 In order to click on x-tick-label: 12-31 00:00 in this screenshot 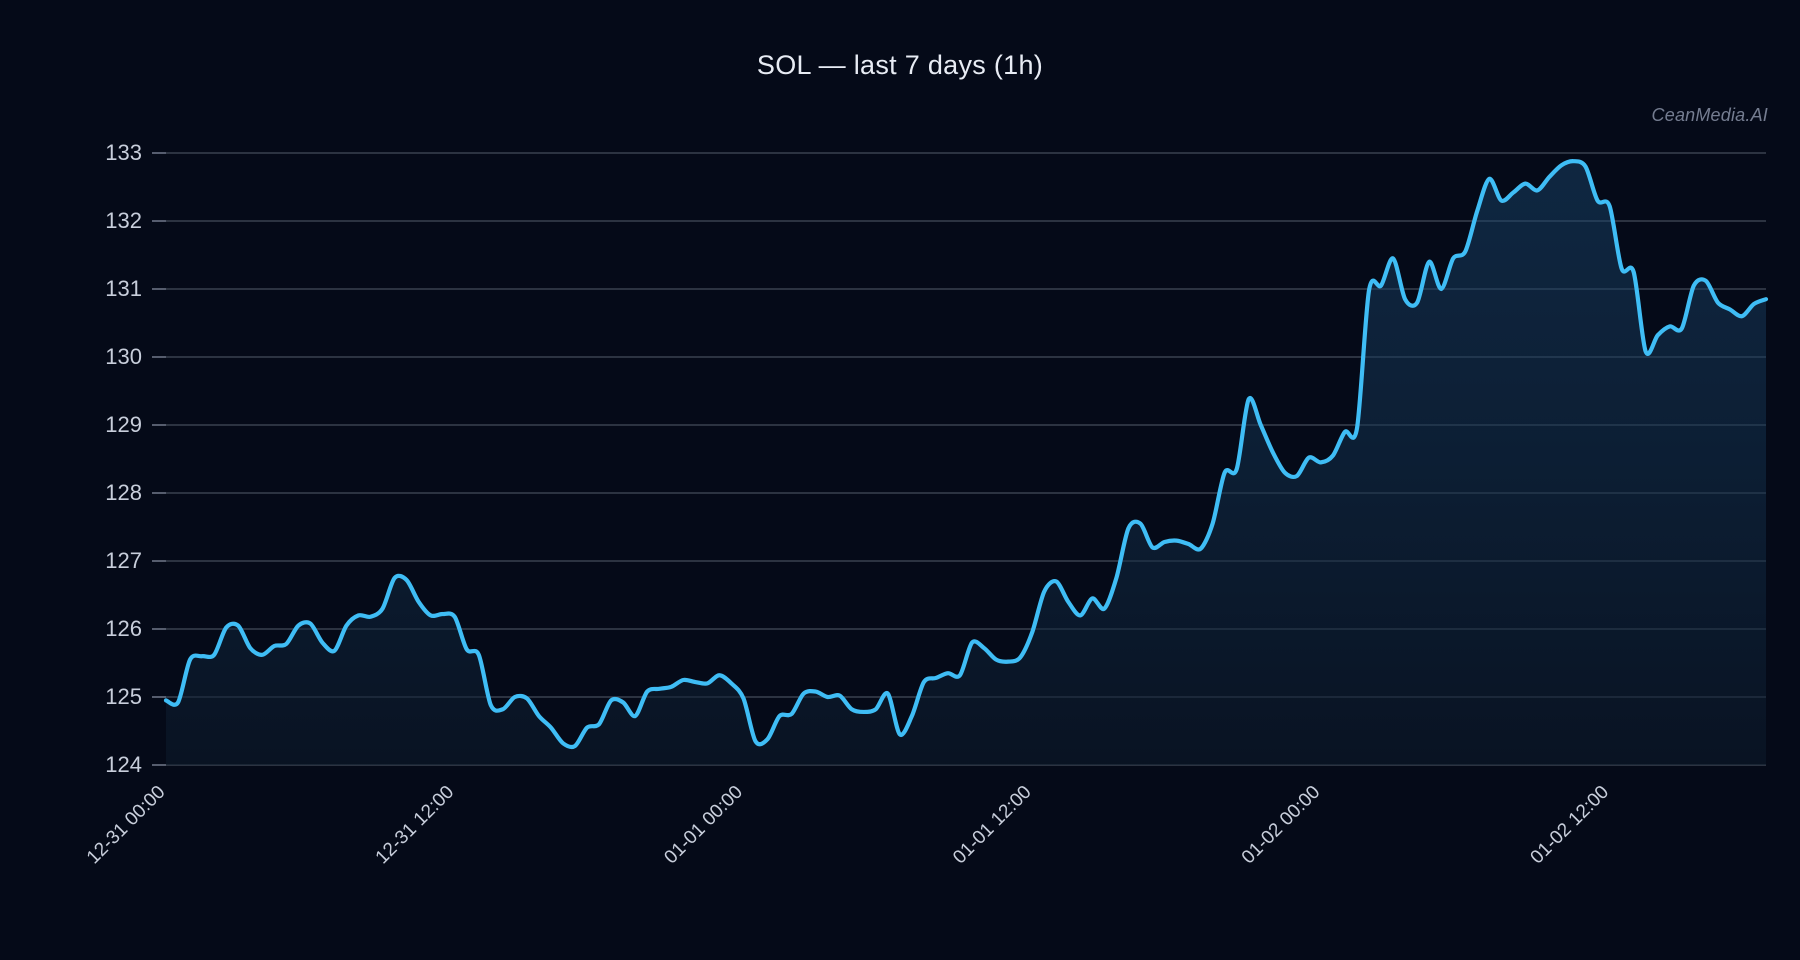, I will do `click(126, 825)`.